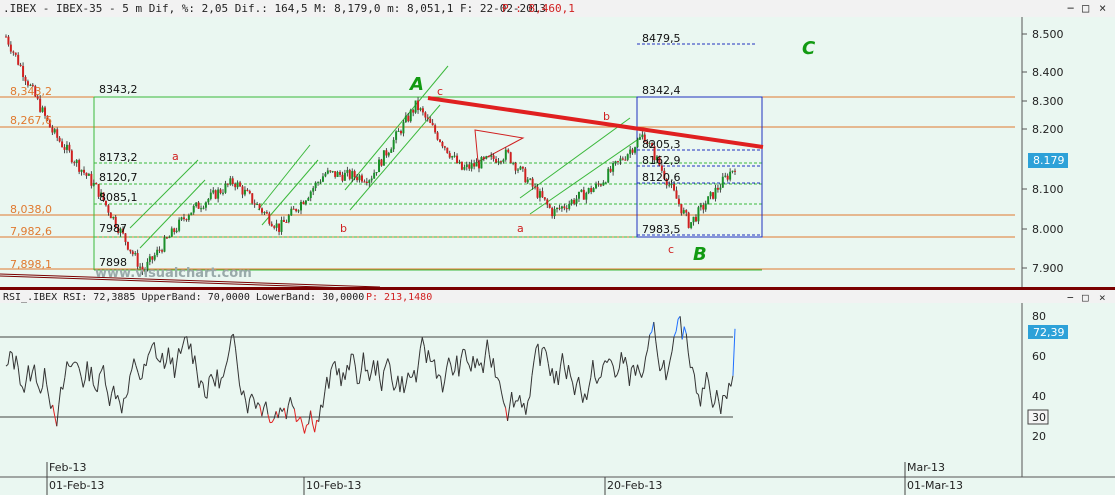  Describe the element at coordinates (31, 264) in the screenshot. I see `level-label: 7,898,1` at that location.